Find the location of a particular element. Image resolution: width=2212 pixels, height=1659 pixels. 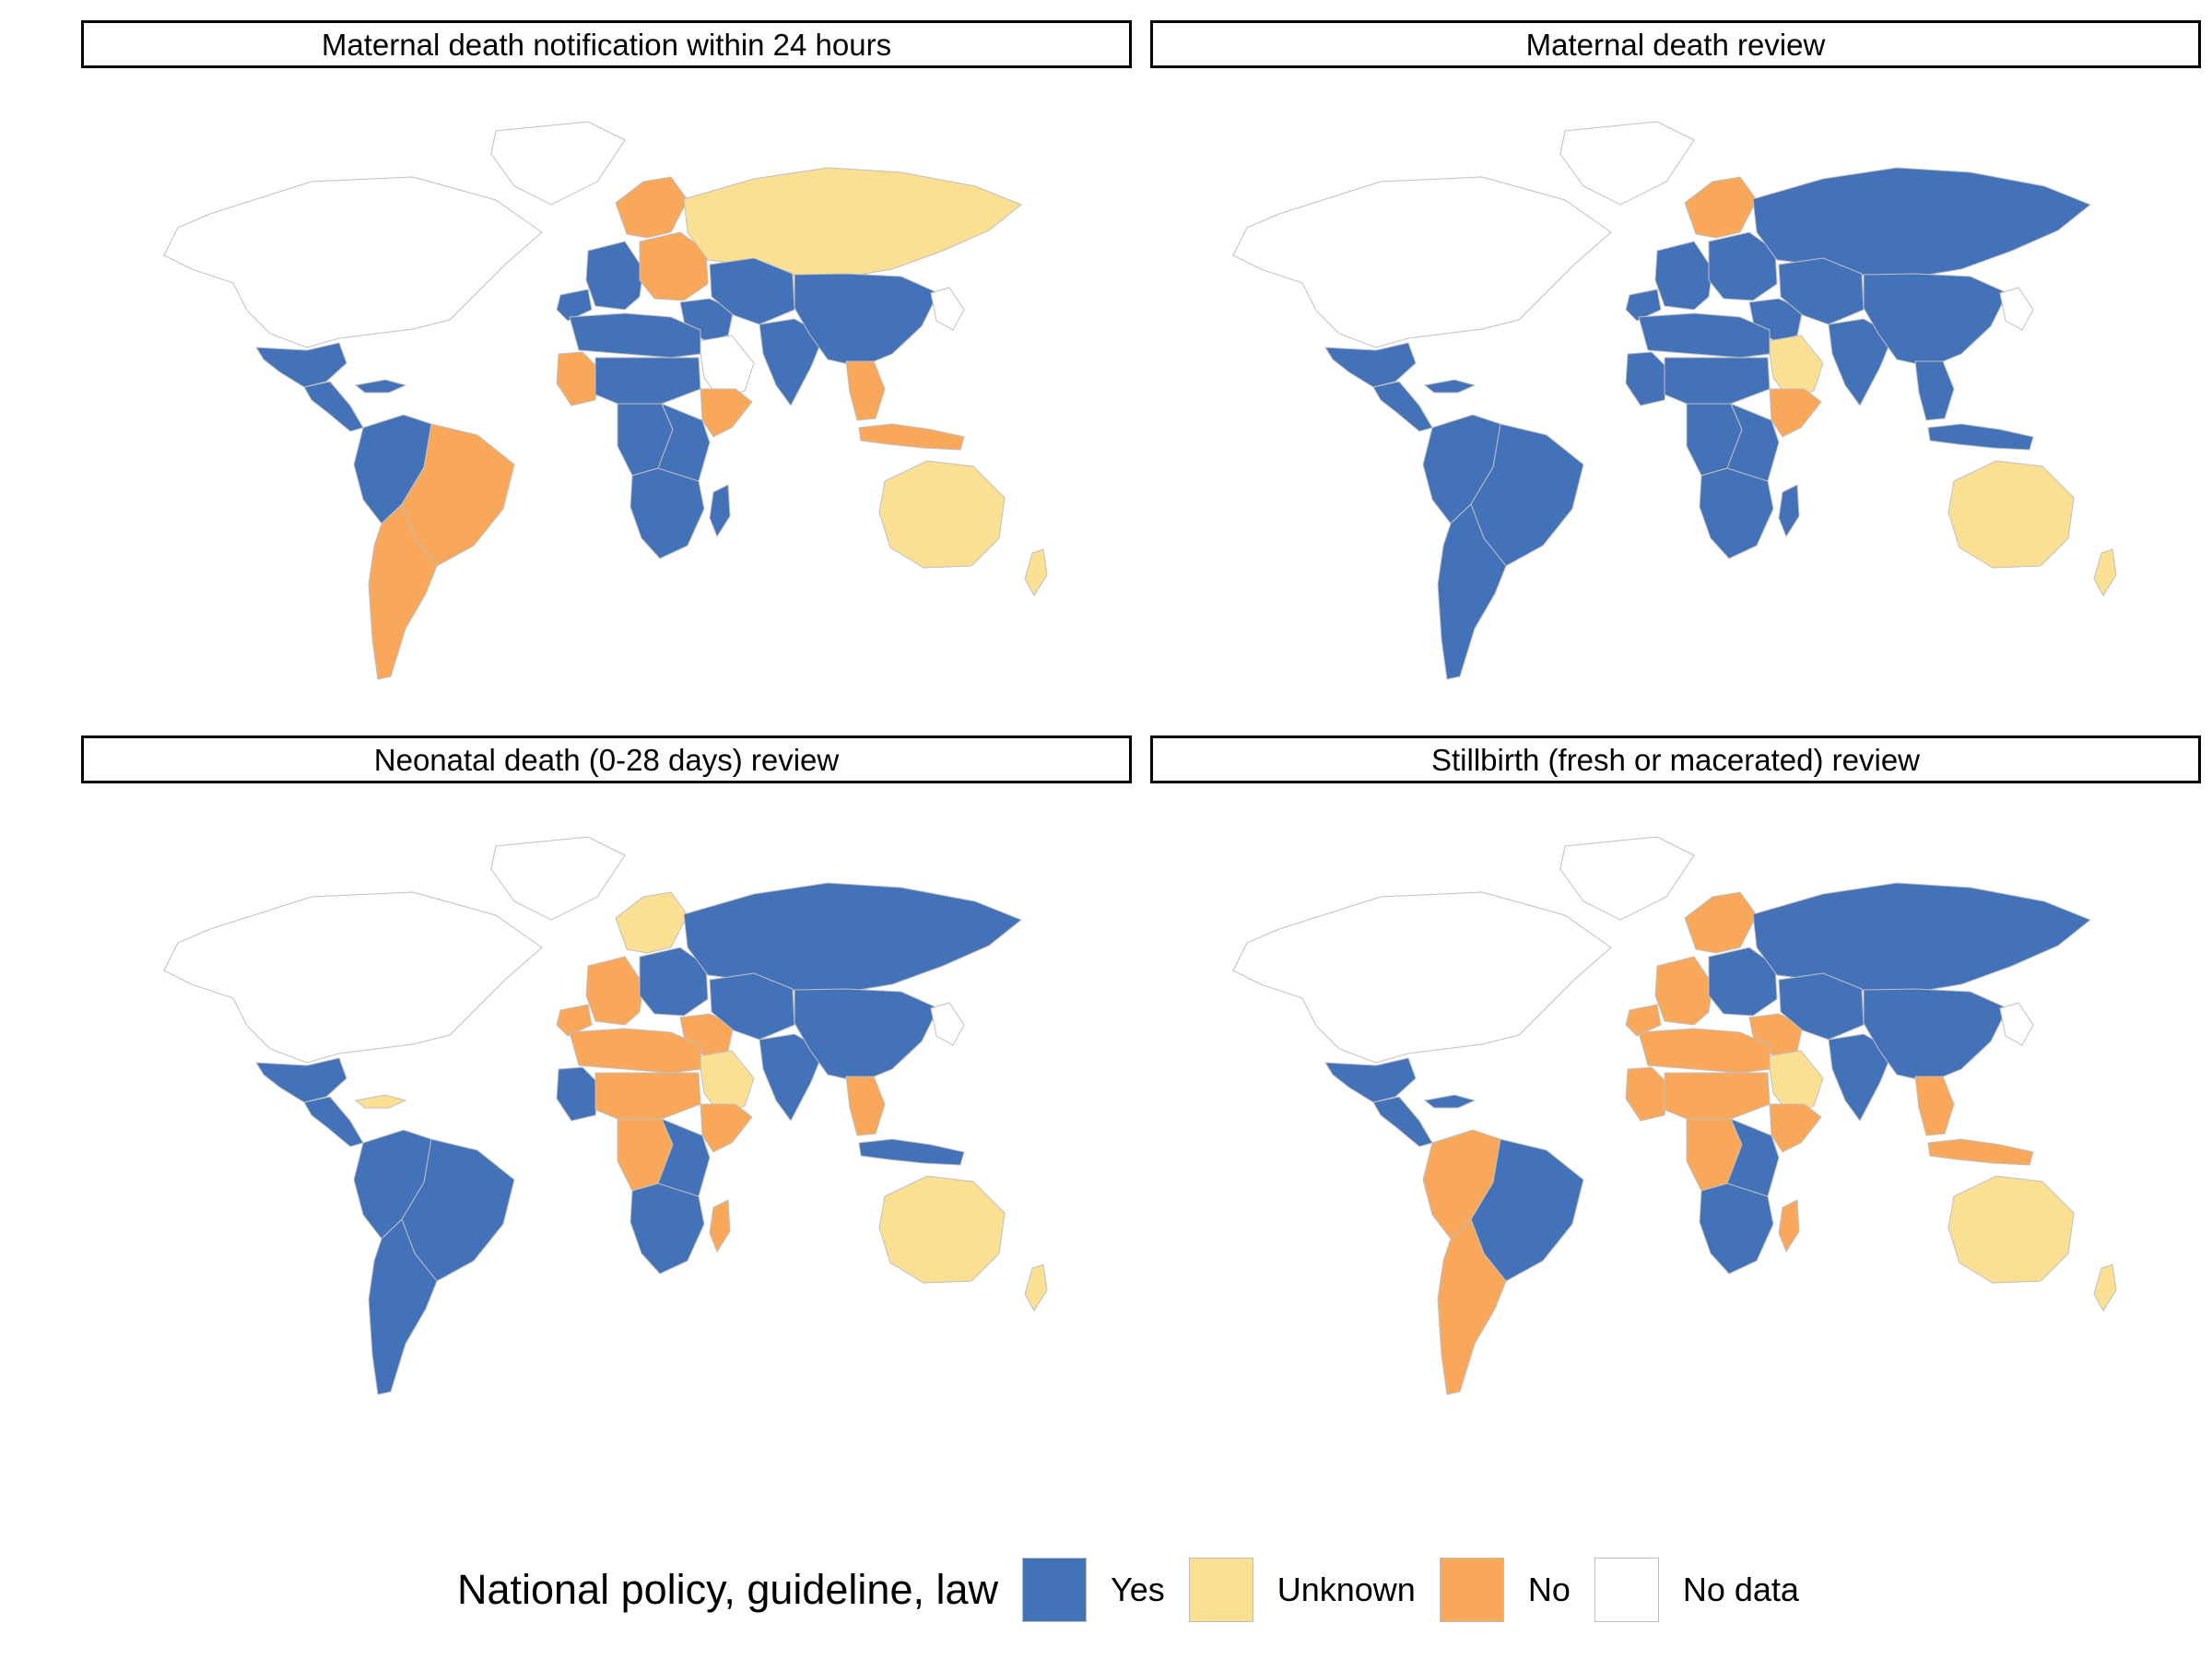

legend-key-unknown is located at coordinates (1220, 1590).